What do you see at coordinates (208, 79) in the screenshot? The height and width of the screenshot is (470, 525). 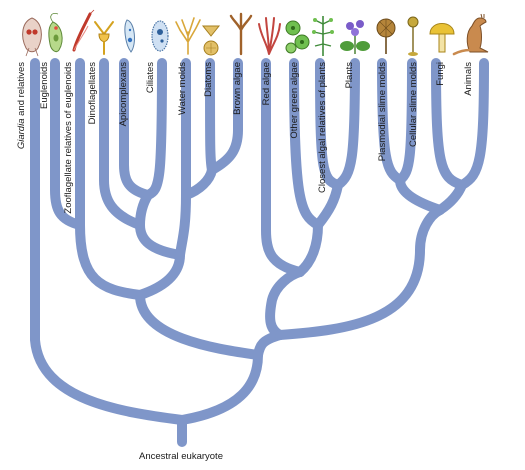 I see `taxon-label-diatoms: Diatoms` at bounding box center [208, 79].